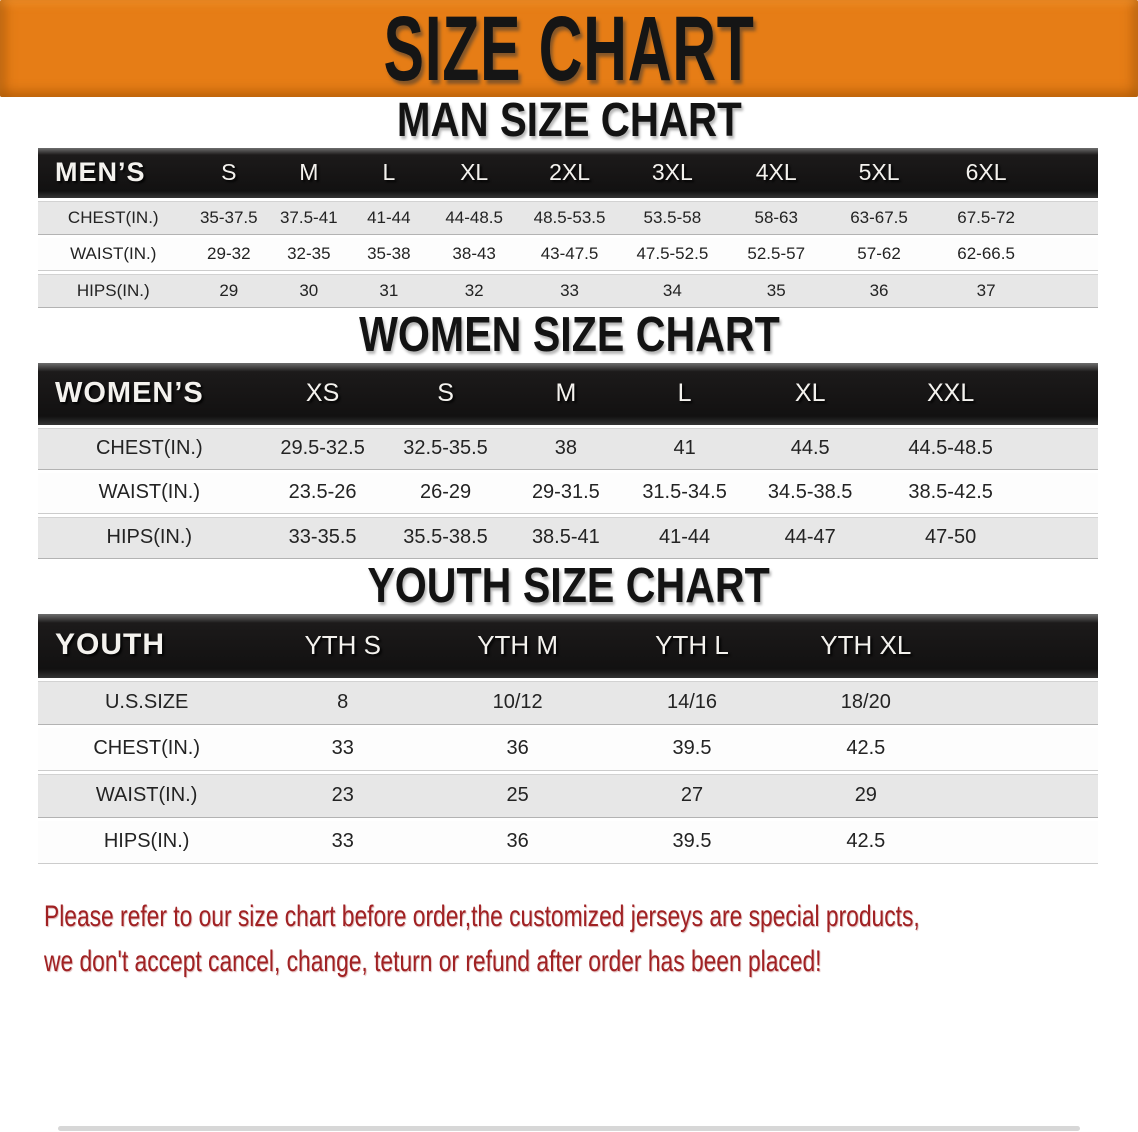 This screenshot has height=1132, width=1138. What do you see at coordinates (343, 646) in the screenshot?
I see `youth-col-s: YTH S` at bounding box center [343, 646].